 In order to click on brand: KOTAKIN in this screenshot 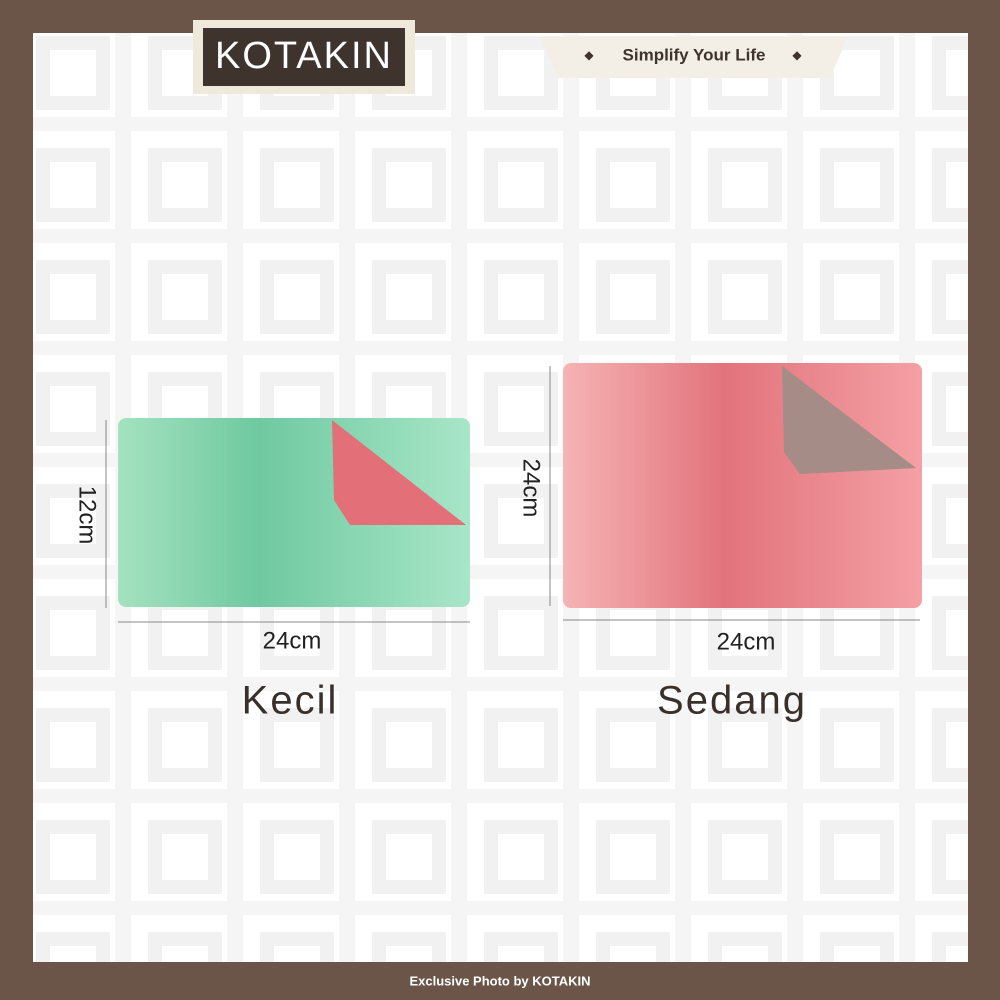, I will do `click(304, 56)`.